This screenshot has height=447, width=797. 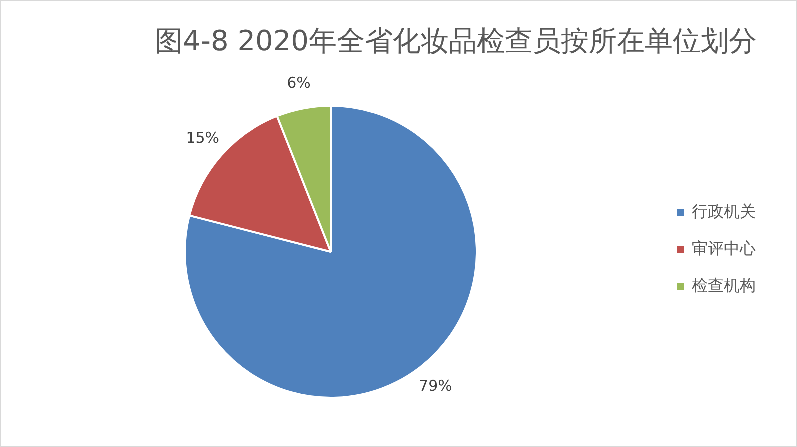 What do you see at coordinates (435, 385) in the screenshot?
I see `data-label: 79%` at bounding box center [435, 385].